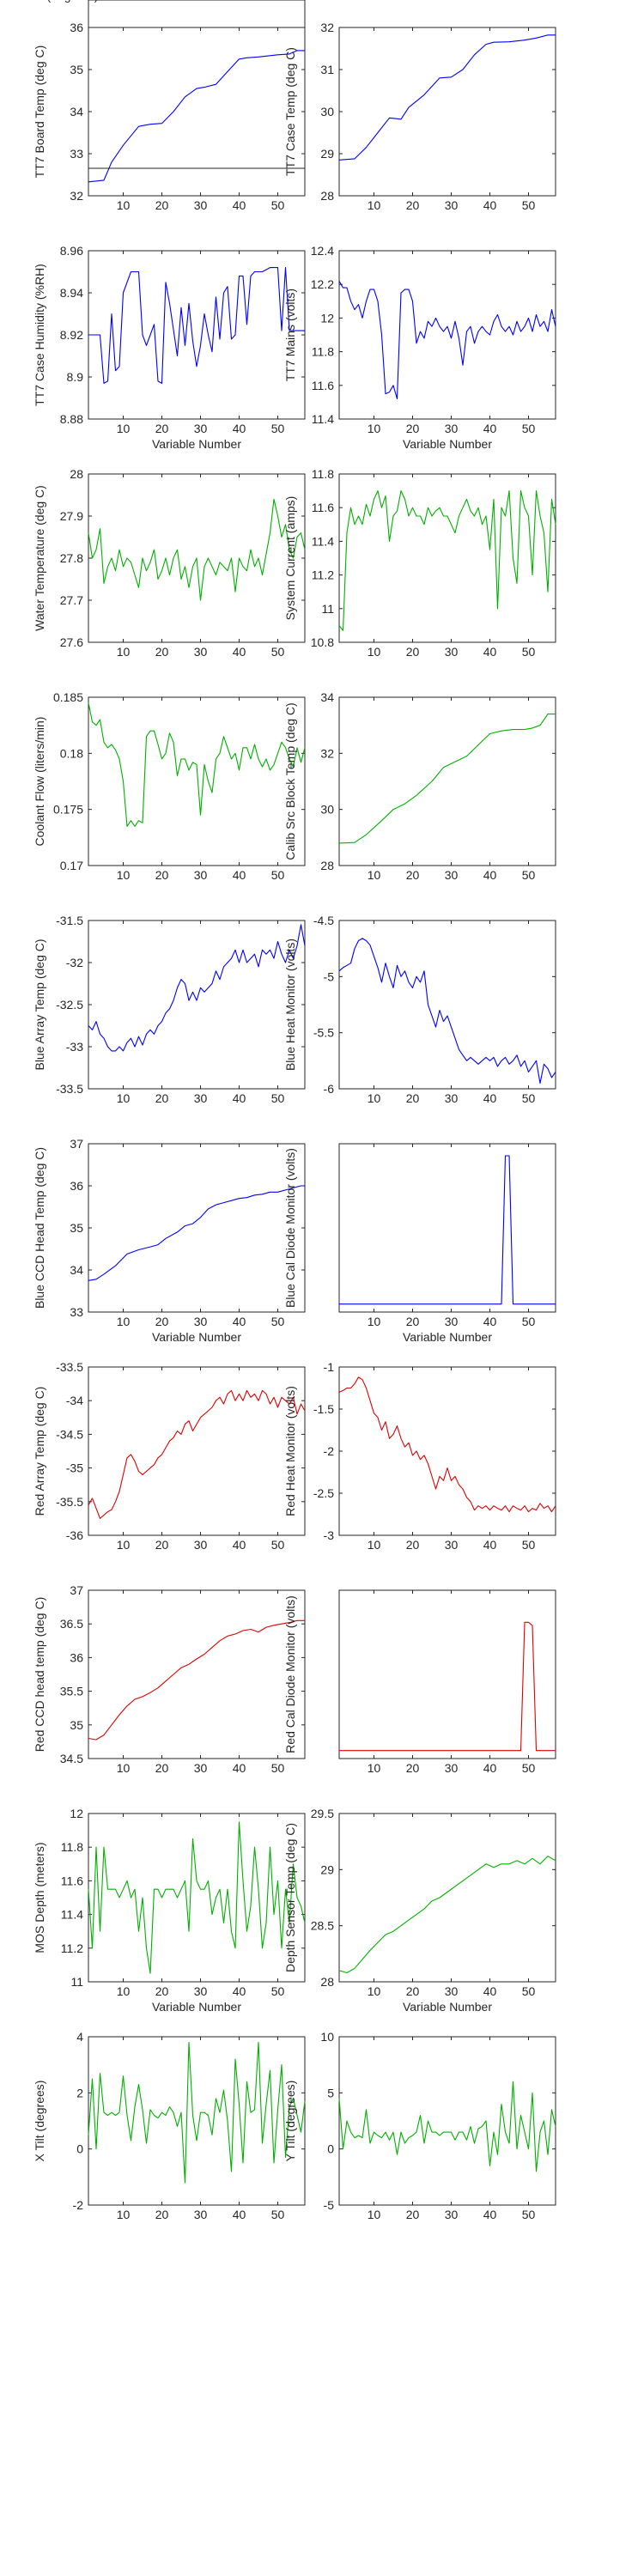  I want to click on chart-8-ytick-label: 30, so click(327, 810).